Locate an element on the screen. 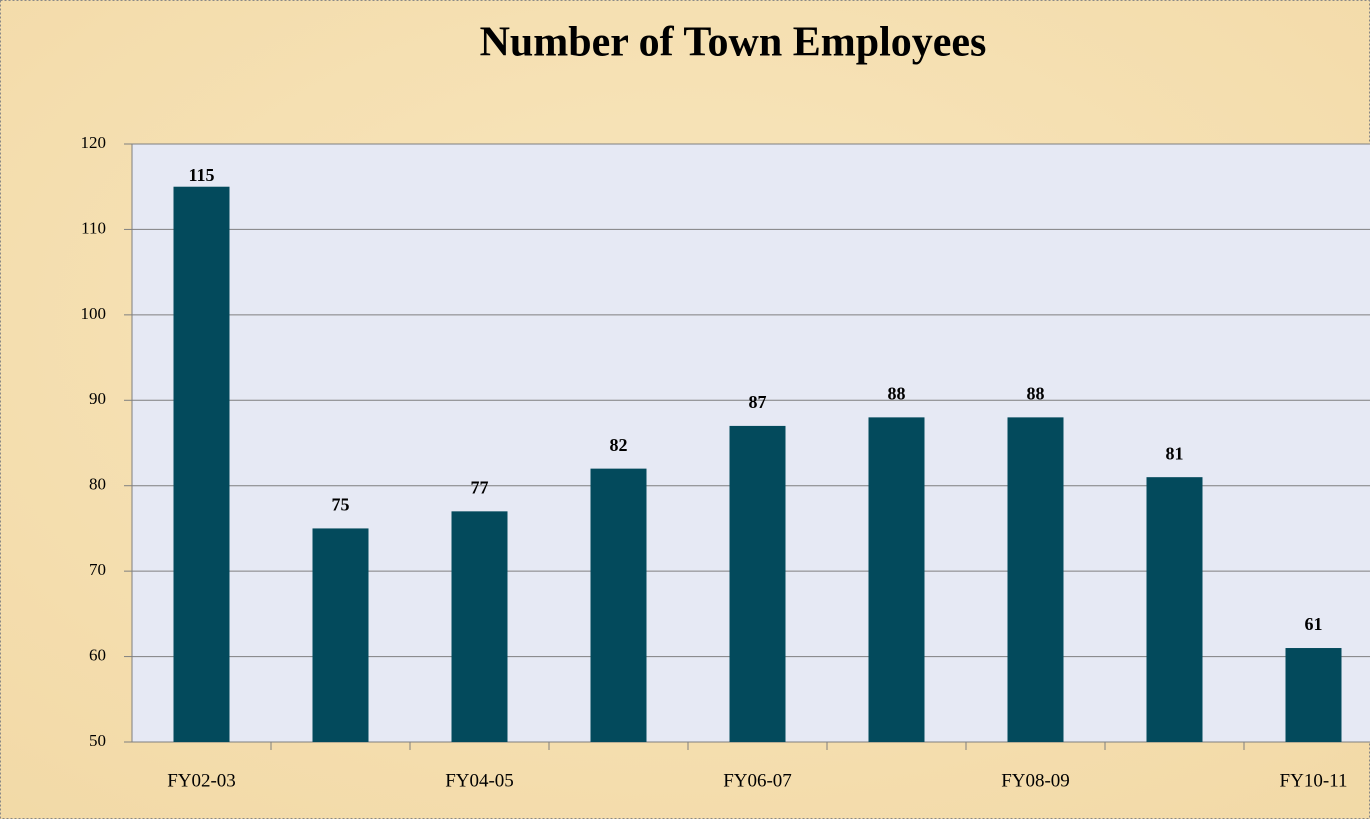 This screenshot has width=1370, height=819. x-tick-label: FY04-05 is located at coordinates (479, 780).